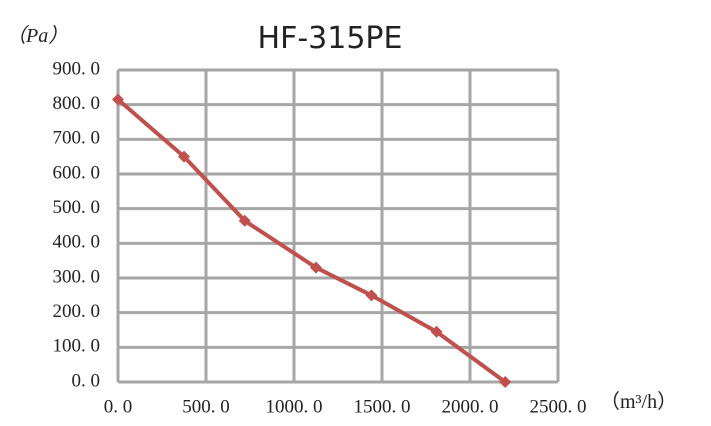 The height and width of the screenshot is (426, 711). What do you see at coordinates (118, 406) in the screenshot?
I see `x-tick-label: 0. 0` at bounding box center [118, 406].